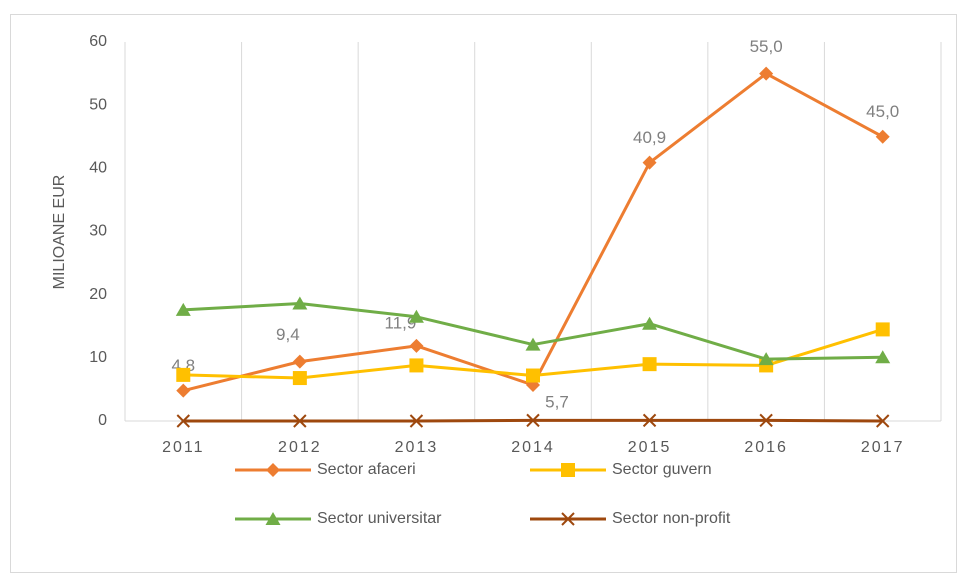  I want to click on data-label: 45,0, so click(882, 111).